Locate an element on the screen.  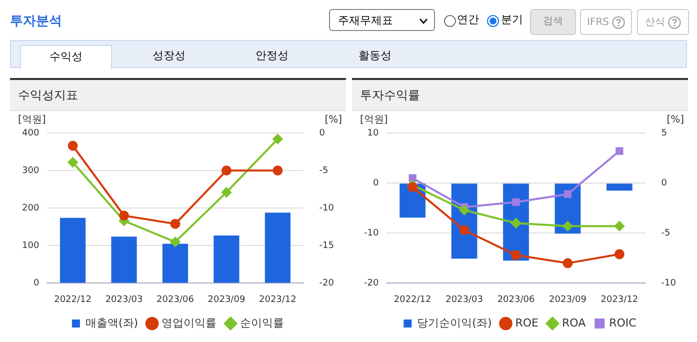
y-tick-label: -20 is located at coordinates (371, 283).